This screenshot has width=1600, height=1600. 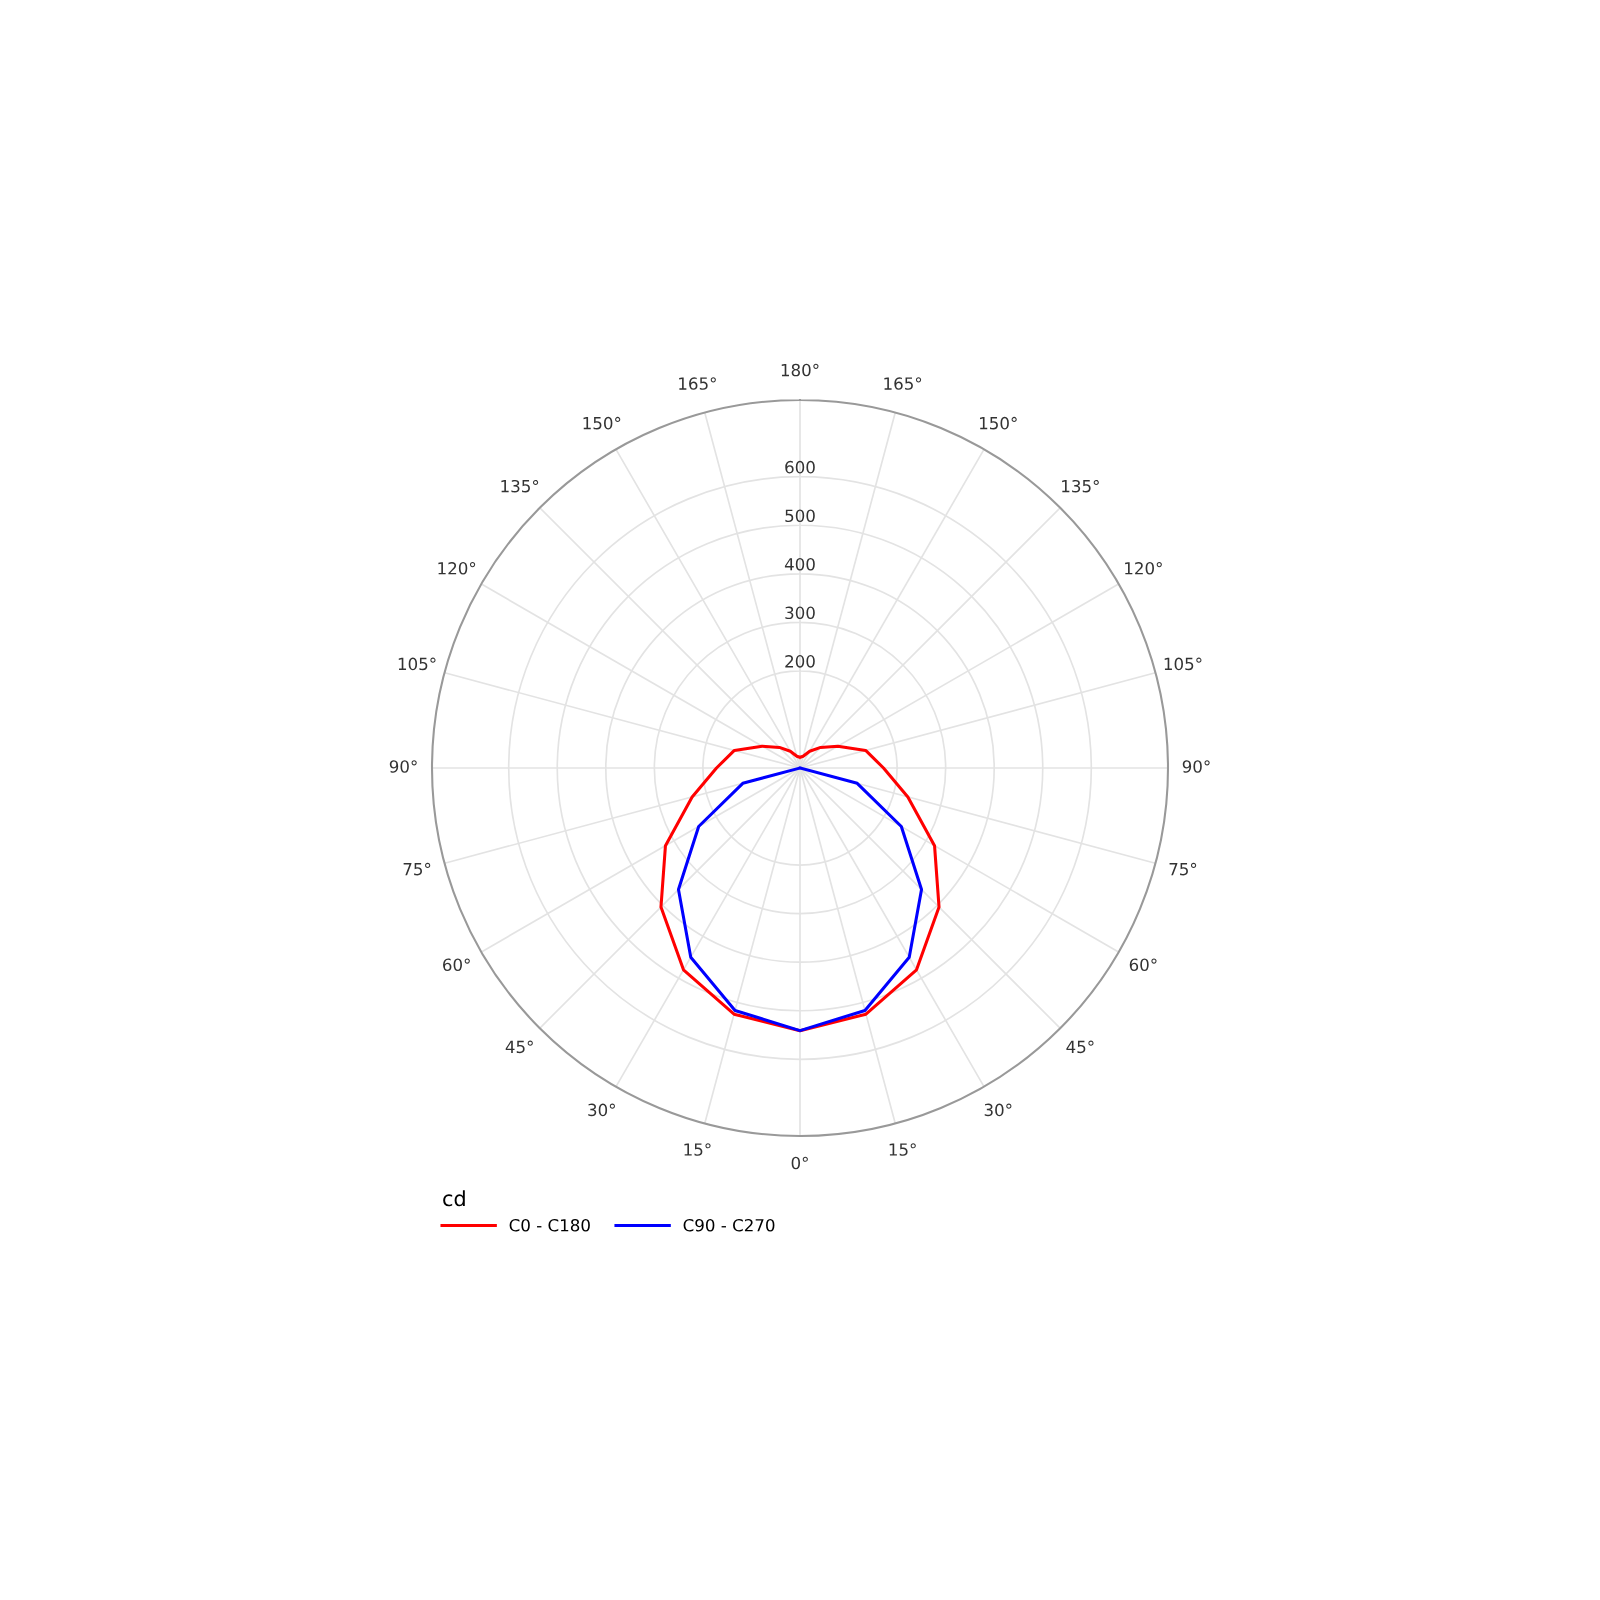 What do you see at coordinates (800, 467) in the screenshot?
I see `y-tick-label: 600` at bounding box center [800, 467].